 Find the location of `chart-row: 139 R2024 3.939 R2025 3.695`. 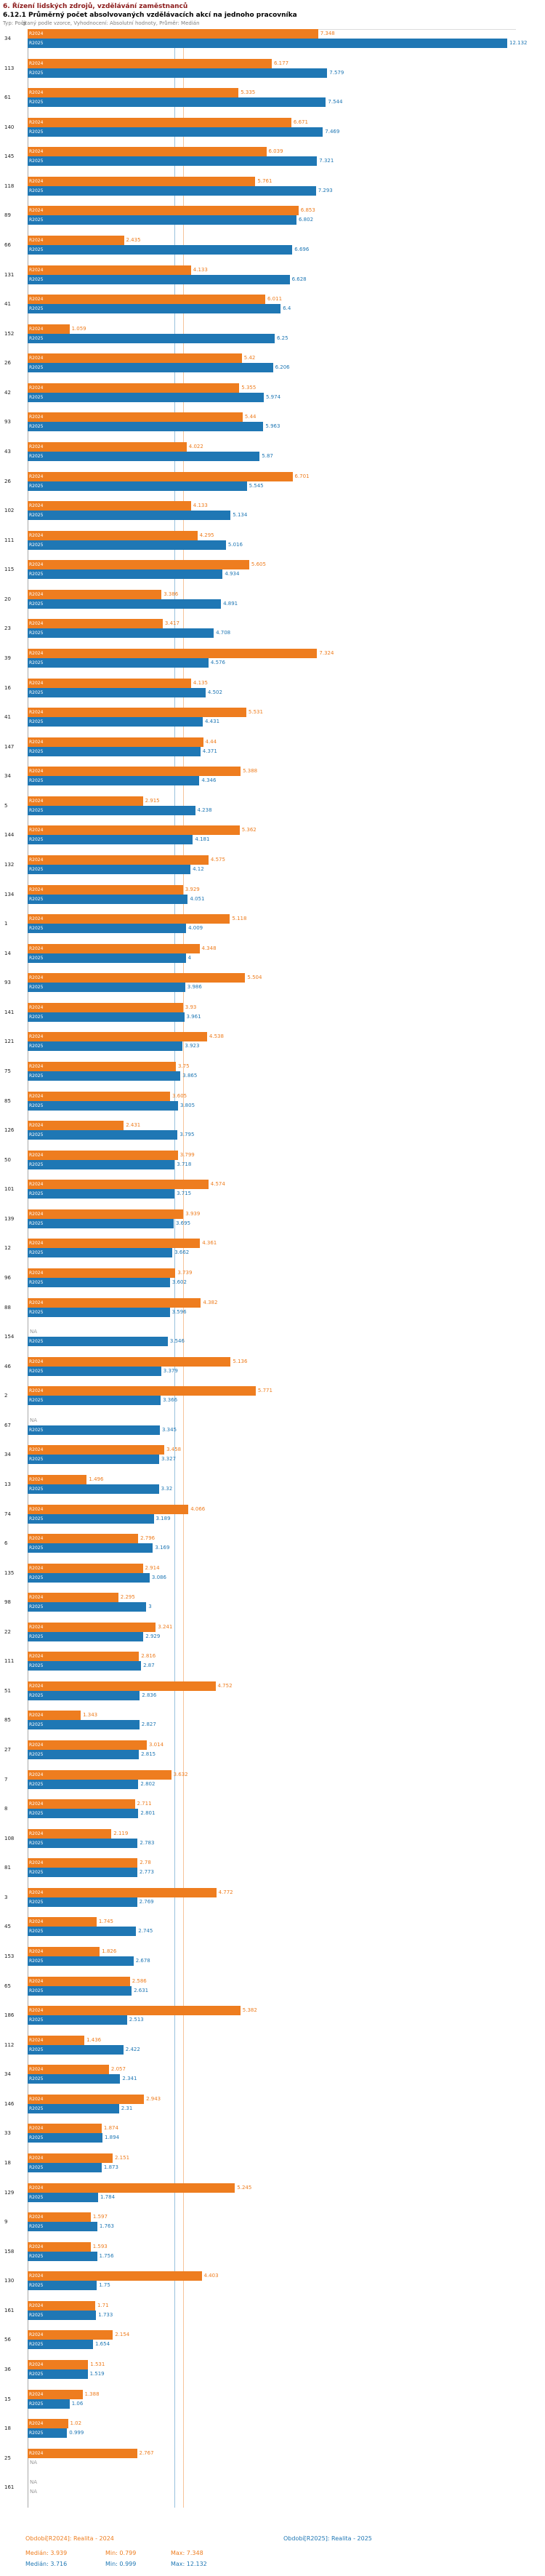

chart-row: 139 R2024 3.939 R2025 3.695 is located at coordinates (272, 1224).